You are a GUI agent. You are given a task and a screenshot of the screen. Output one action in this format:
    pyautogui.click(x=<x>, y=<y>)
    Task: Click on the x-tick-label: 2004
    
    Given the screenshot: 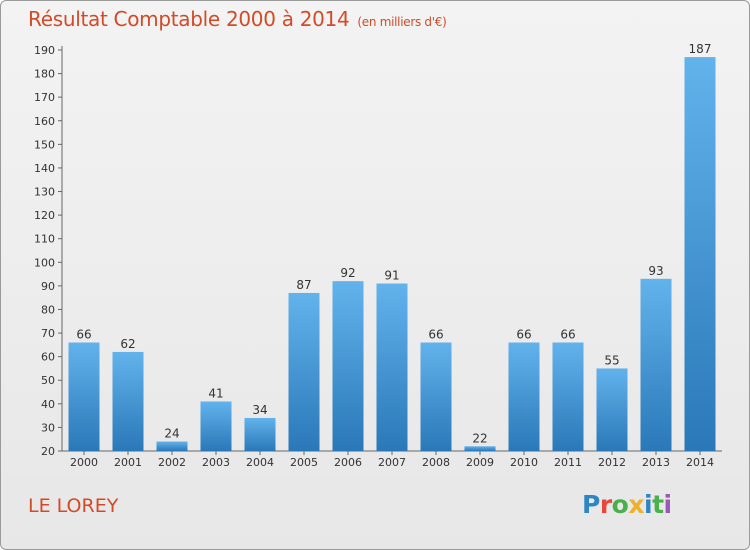 What is the action you would take?
    pyautogui.click(x=260, y=462)
    